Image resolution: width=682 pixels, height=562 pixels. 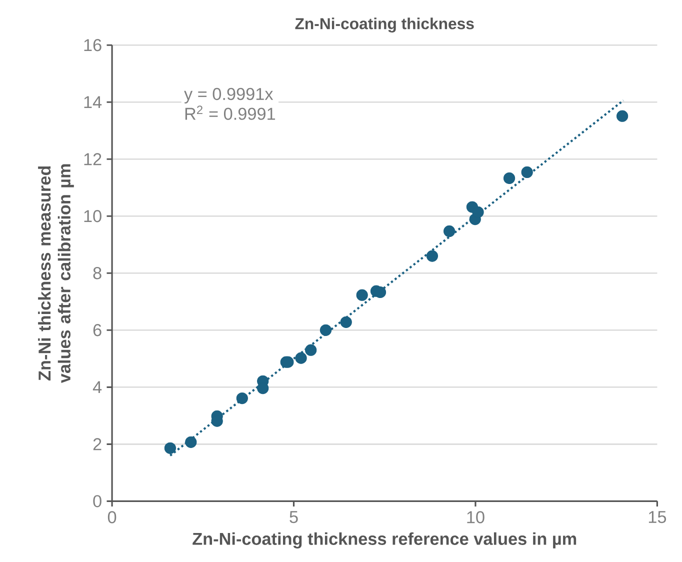 I want to click on y-tick-label: 14, so click(x=93, y=102).